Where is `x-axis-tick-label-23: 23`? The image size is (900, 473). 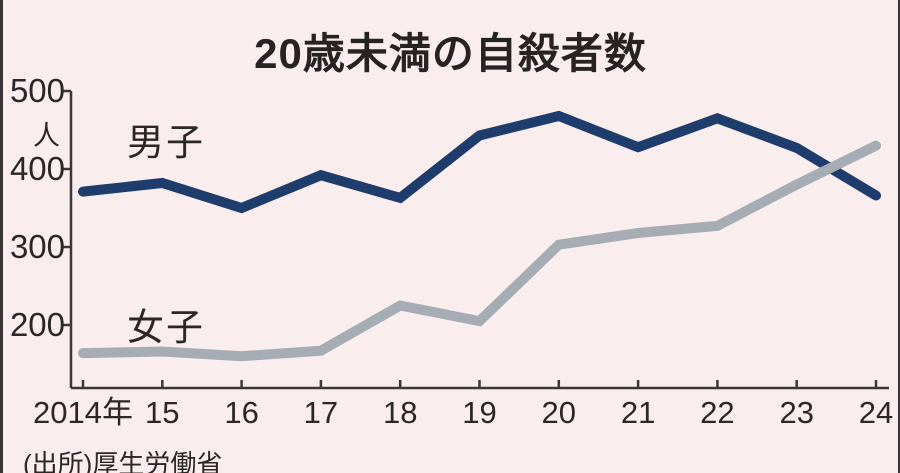
x-axis-tick-label-23: 23 is located at coordinates (796, 412).